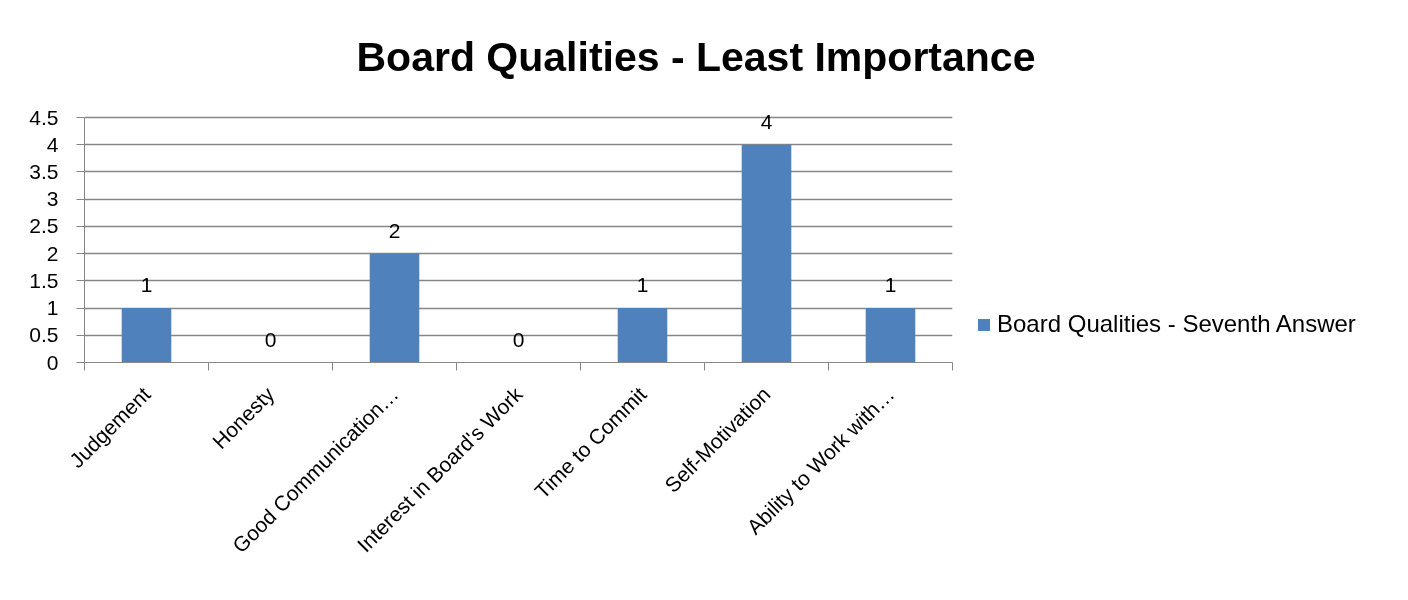 Image resolution: width=1408 pixels, height=600 pixels. What do you see at coordinates (394, 230) in the screenshot?
I see `data-label: 2` at bounding box center [394, 230].